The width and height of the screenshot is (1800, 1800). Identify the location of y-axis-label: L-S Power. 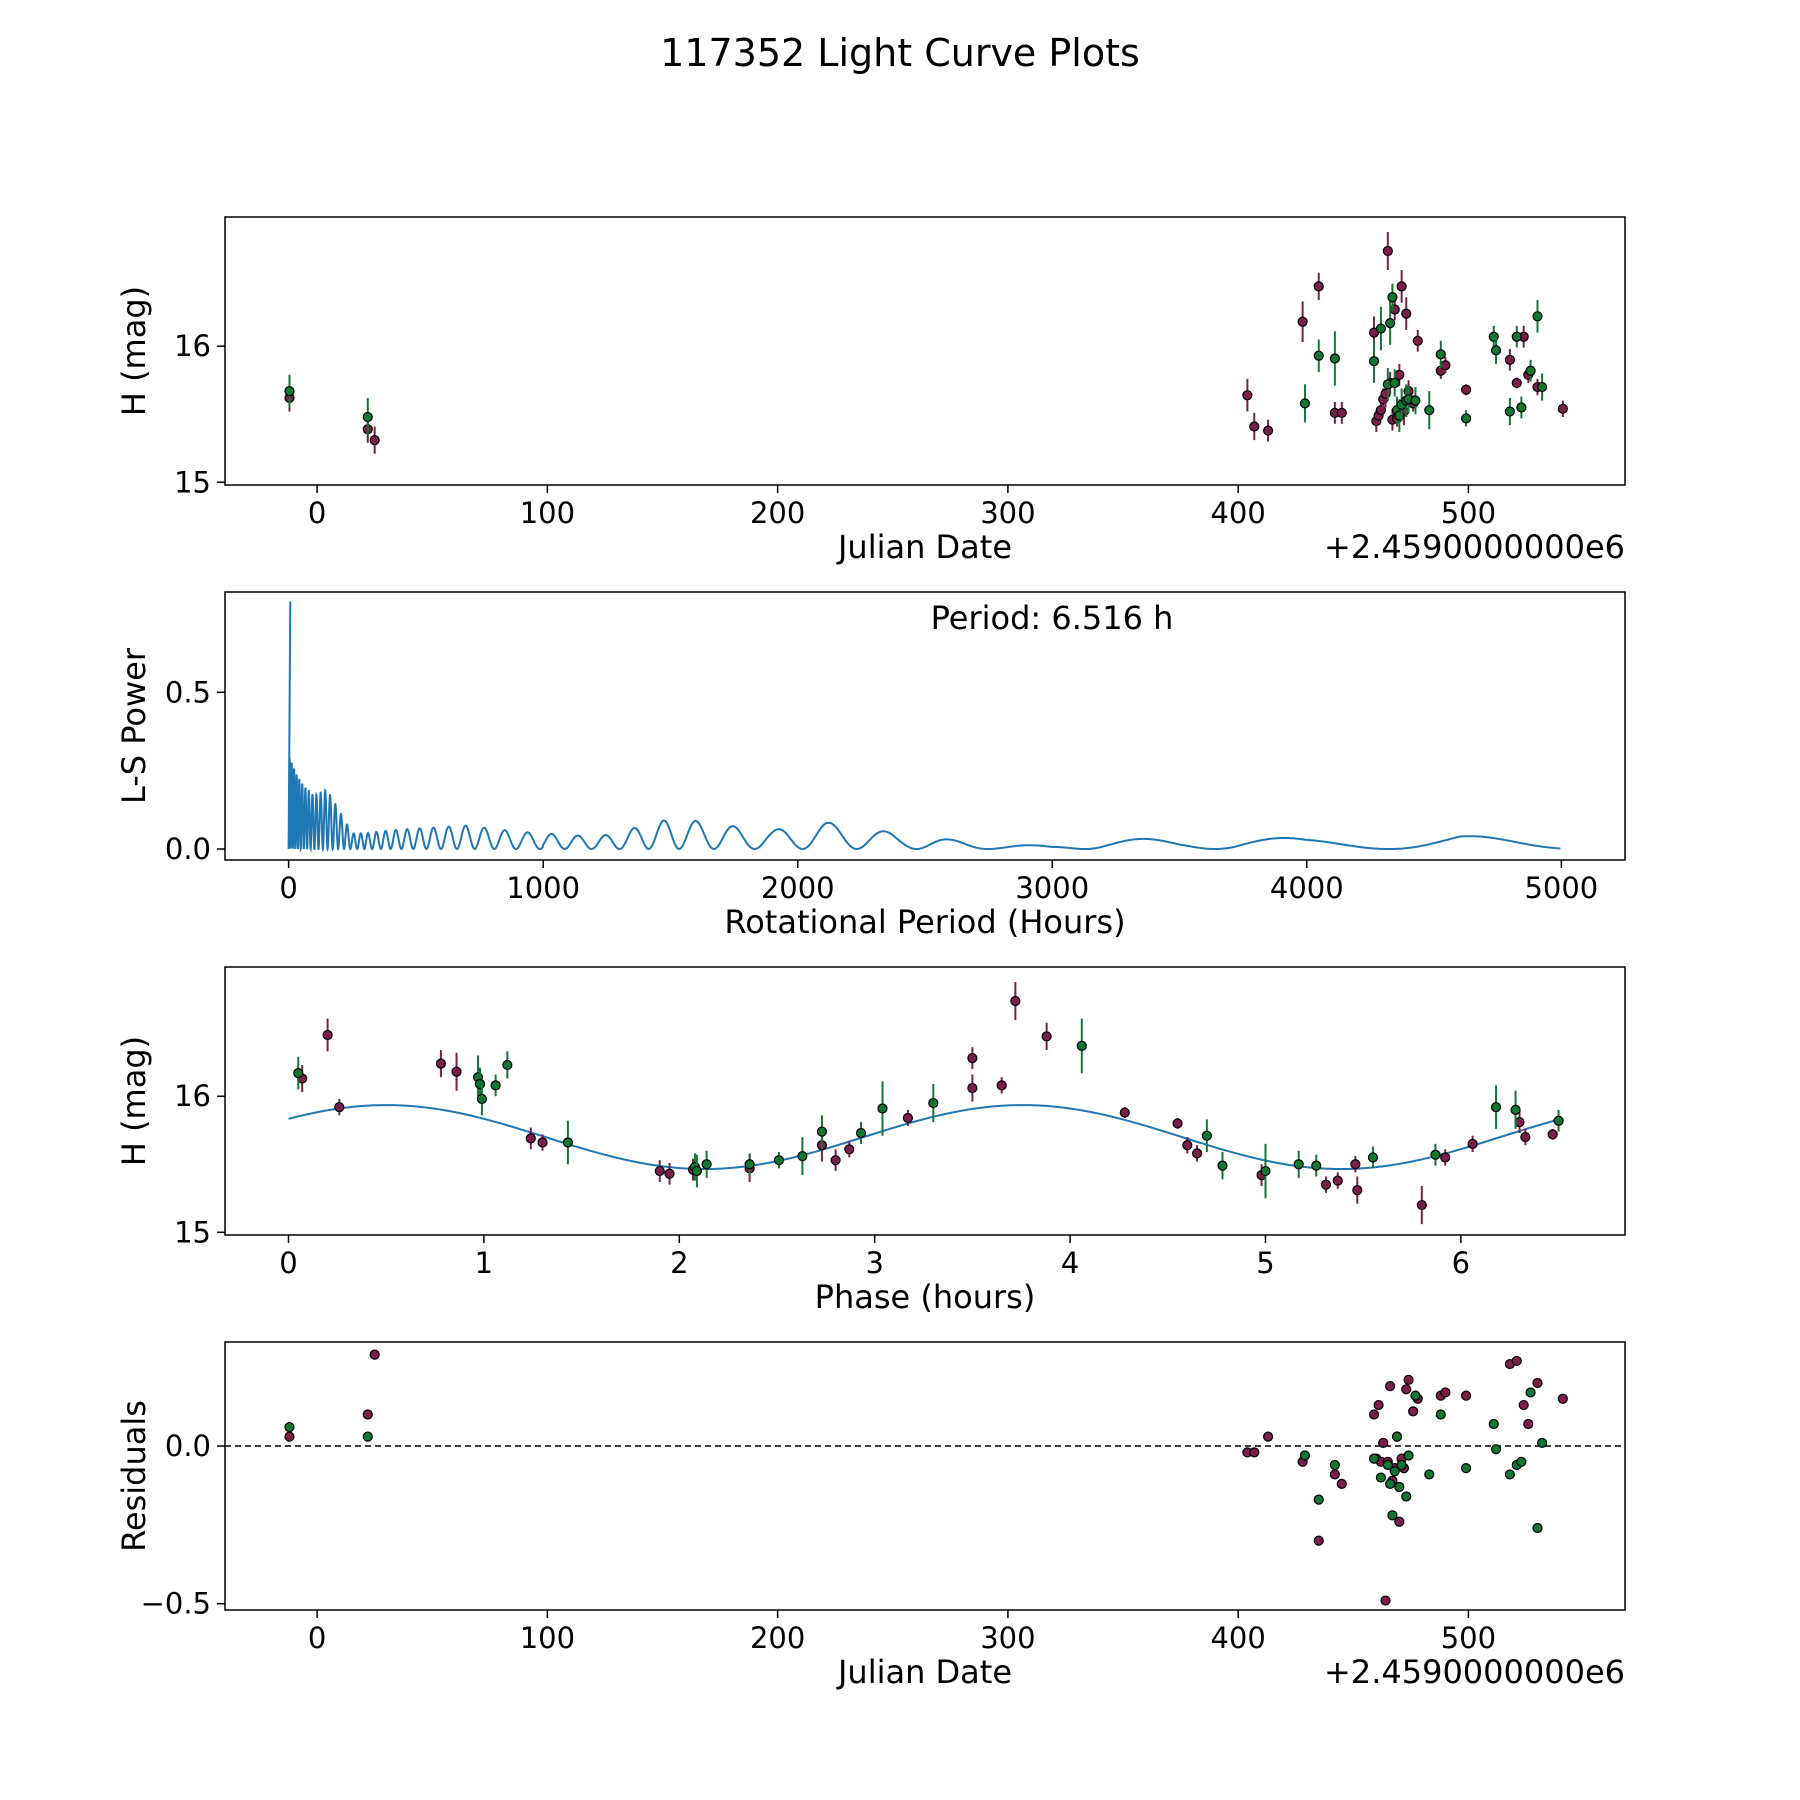
(134, 725).